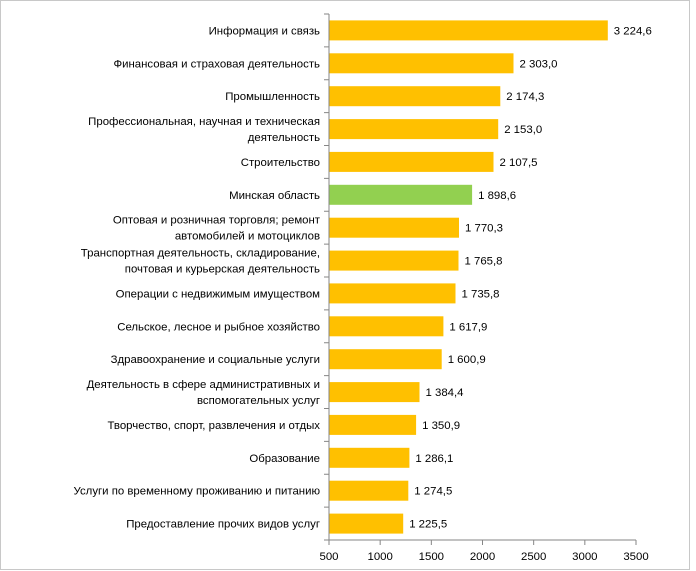 This screenshot has height=571, width=696. I want to click on value-label: 1 617,9, so click(468, 327).